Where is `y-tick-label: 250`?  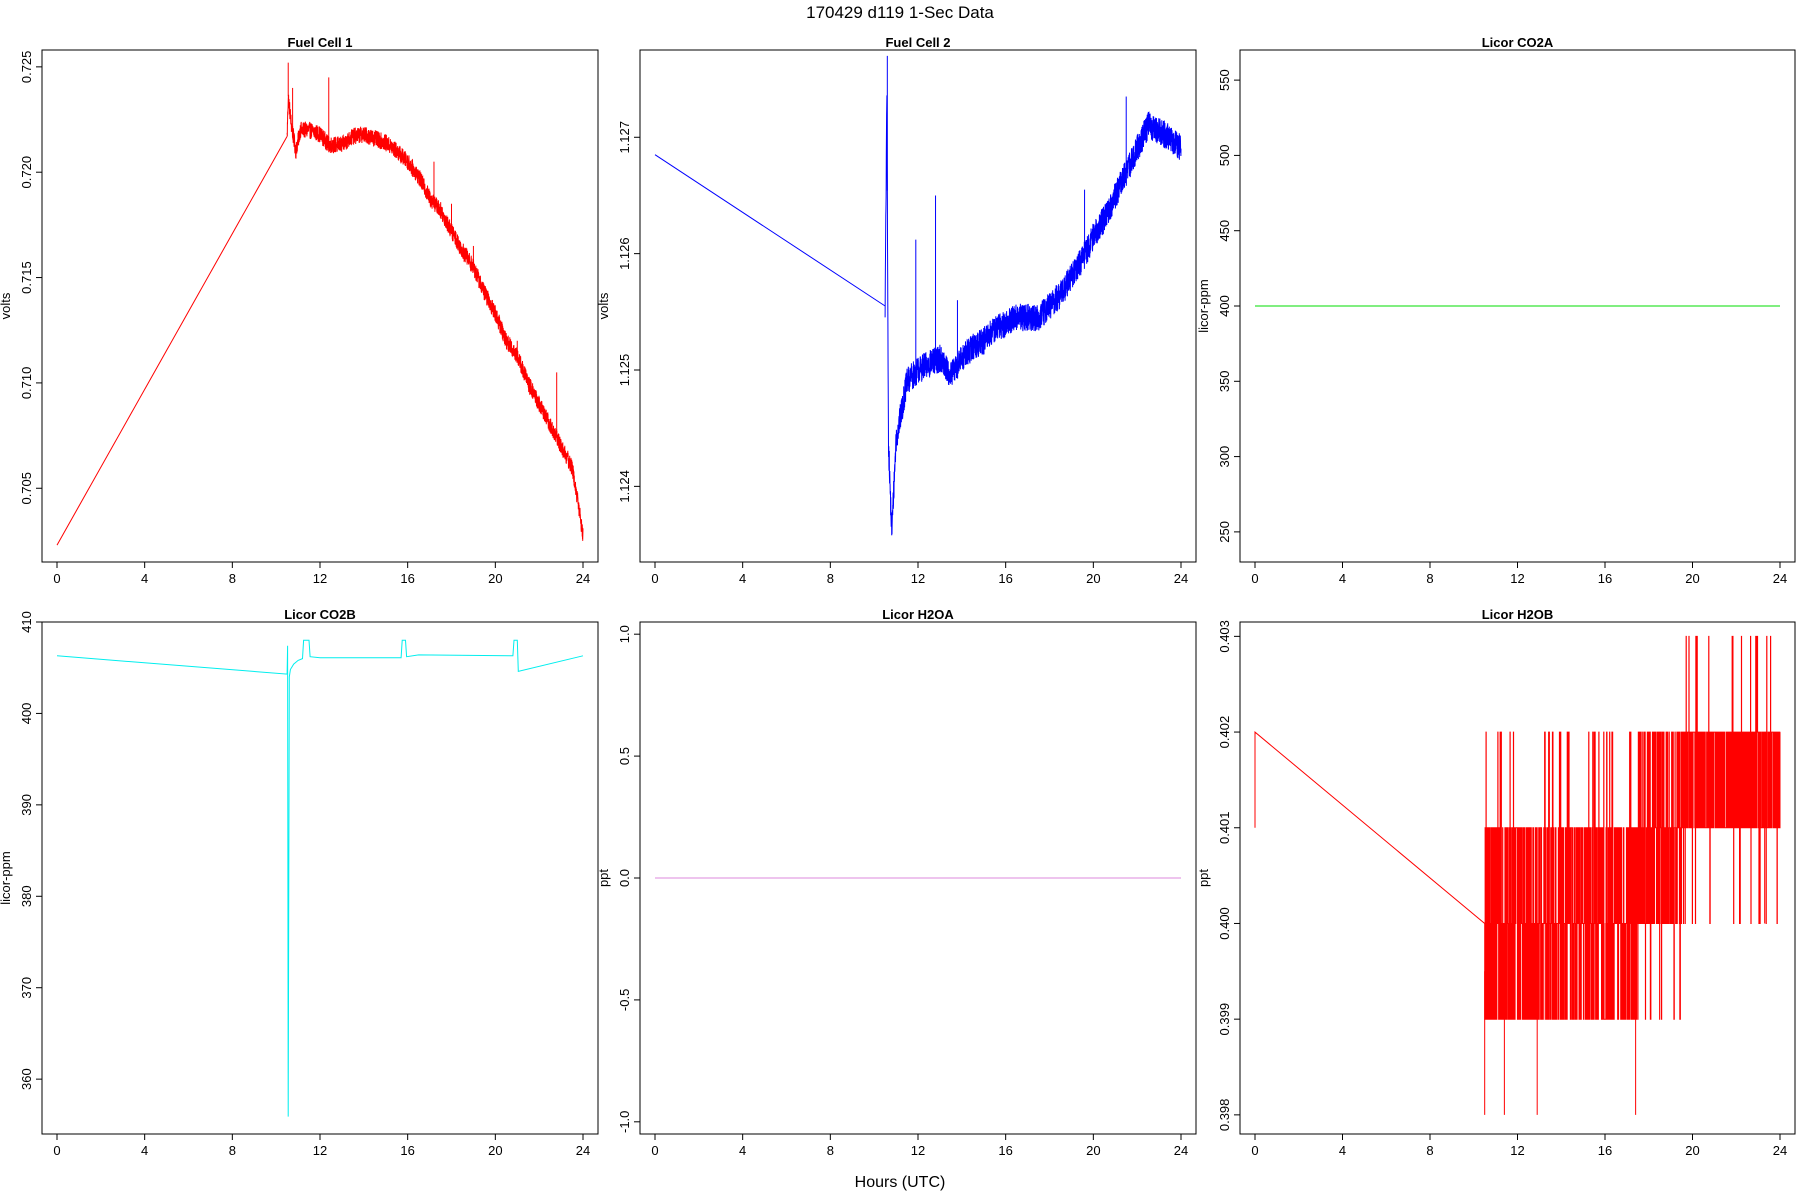
y-tick-label: 250 is located at coordinates (1224, 532).